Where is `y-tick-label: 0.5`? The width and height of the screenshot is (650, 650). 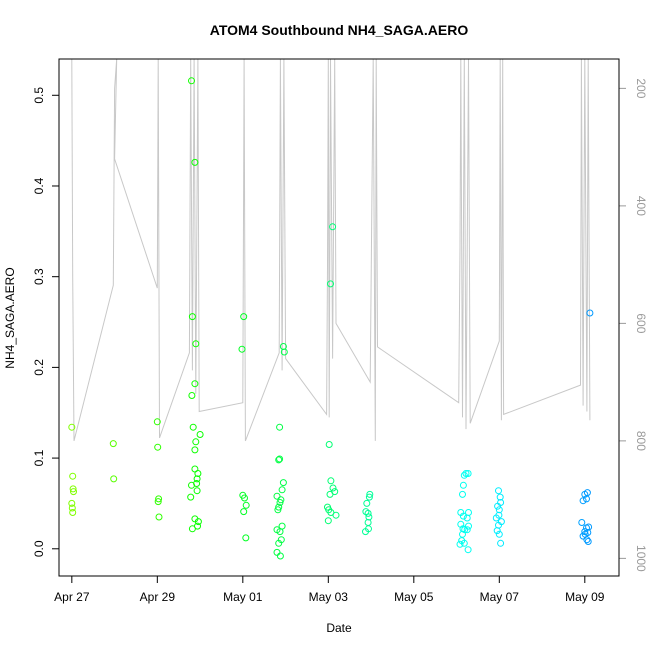 y-tick-label: 0.5 is located at coordinates (39, 95).